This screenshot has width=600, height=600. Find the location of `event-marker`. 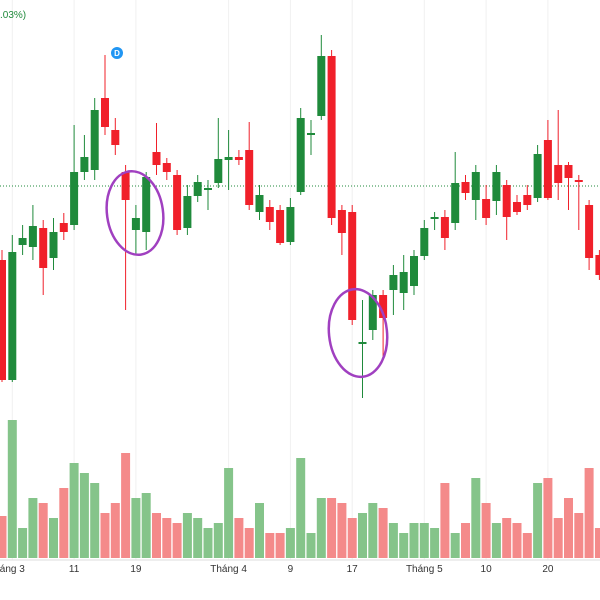

event-marker is located at coordinates (117, 53).